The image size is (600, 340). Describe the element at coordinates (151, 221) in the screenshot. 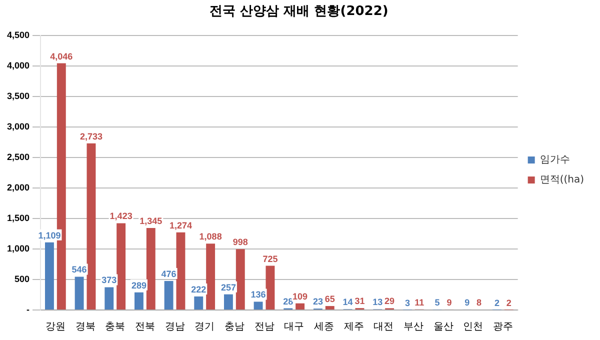

I see `data-label: 1,345` at that location.